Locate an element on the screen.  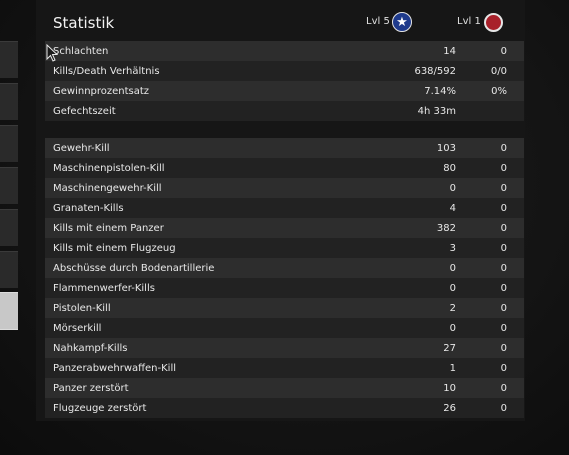
summary-stat-row: Schlachten 14 0 is located at coordinates (284, 51).